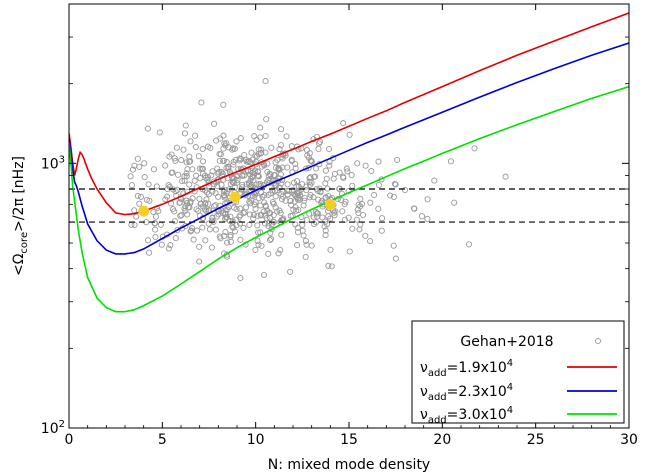 The width and height of the screenshot is (665, 475). What do you see at coordinates (466, 368) in the screenshot?
I see `legend-label-series-1: νadd=1.9x104` at bounding box center [466, 368].